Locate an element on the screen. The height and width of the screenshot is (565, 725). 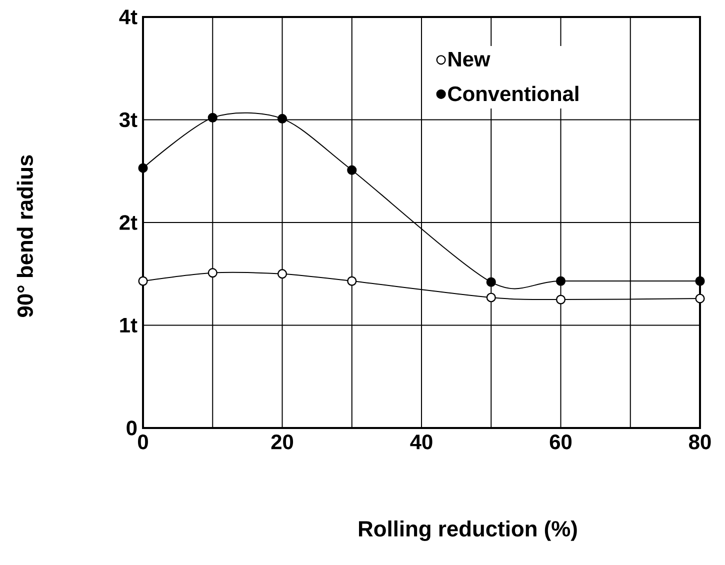
x-tick-label: 80 is located at coordinates (700, 442).